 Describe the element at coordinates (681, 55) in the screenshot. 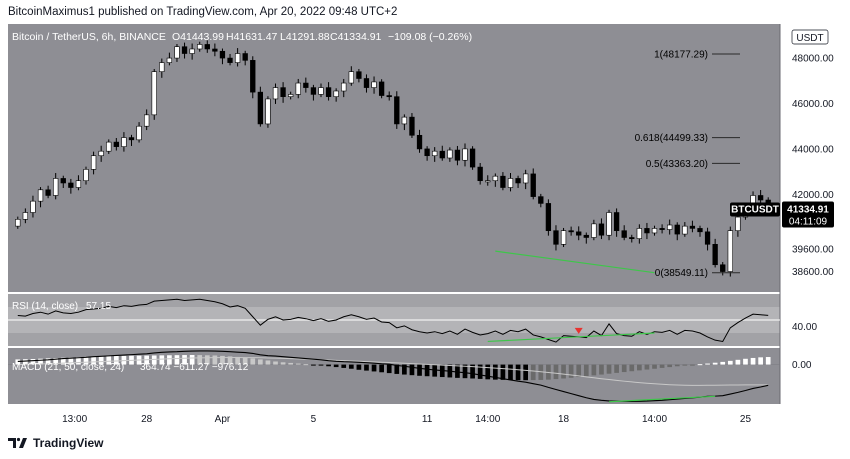

I see `fib-label: 1(48177.29)` at that location.